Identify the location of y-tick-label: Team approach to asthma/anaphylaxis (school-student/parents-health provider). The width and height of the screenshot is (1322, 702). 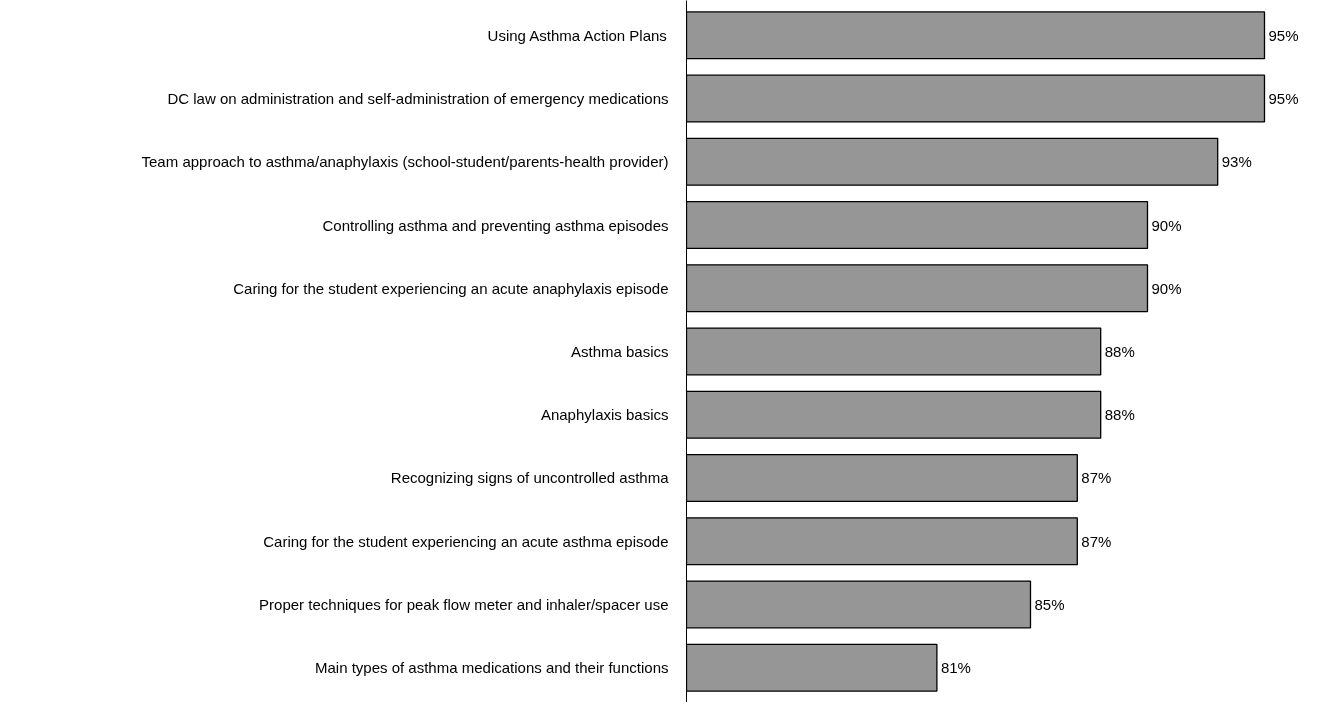
(405, 162).